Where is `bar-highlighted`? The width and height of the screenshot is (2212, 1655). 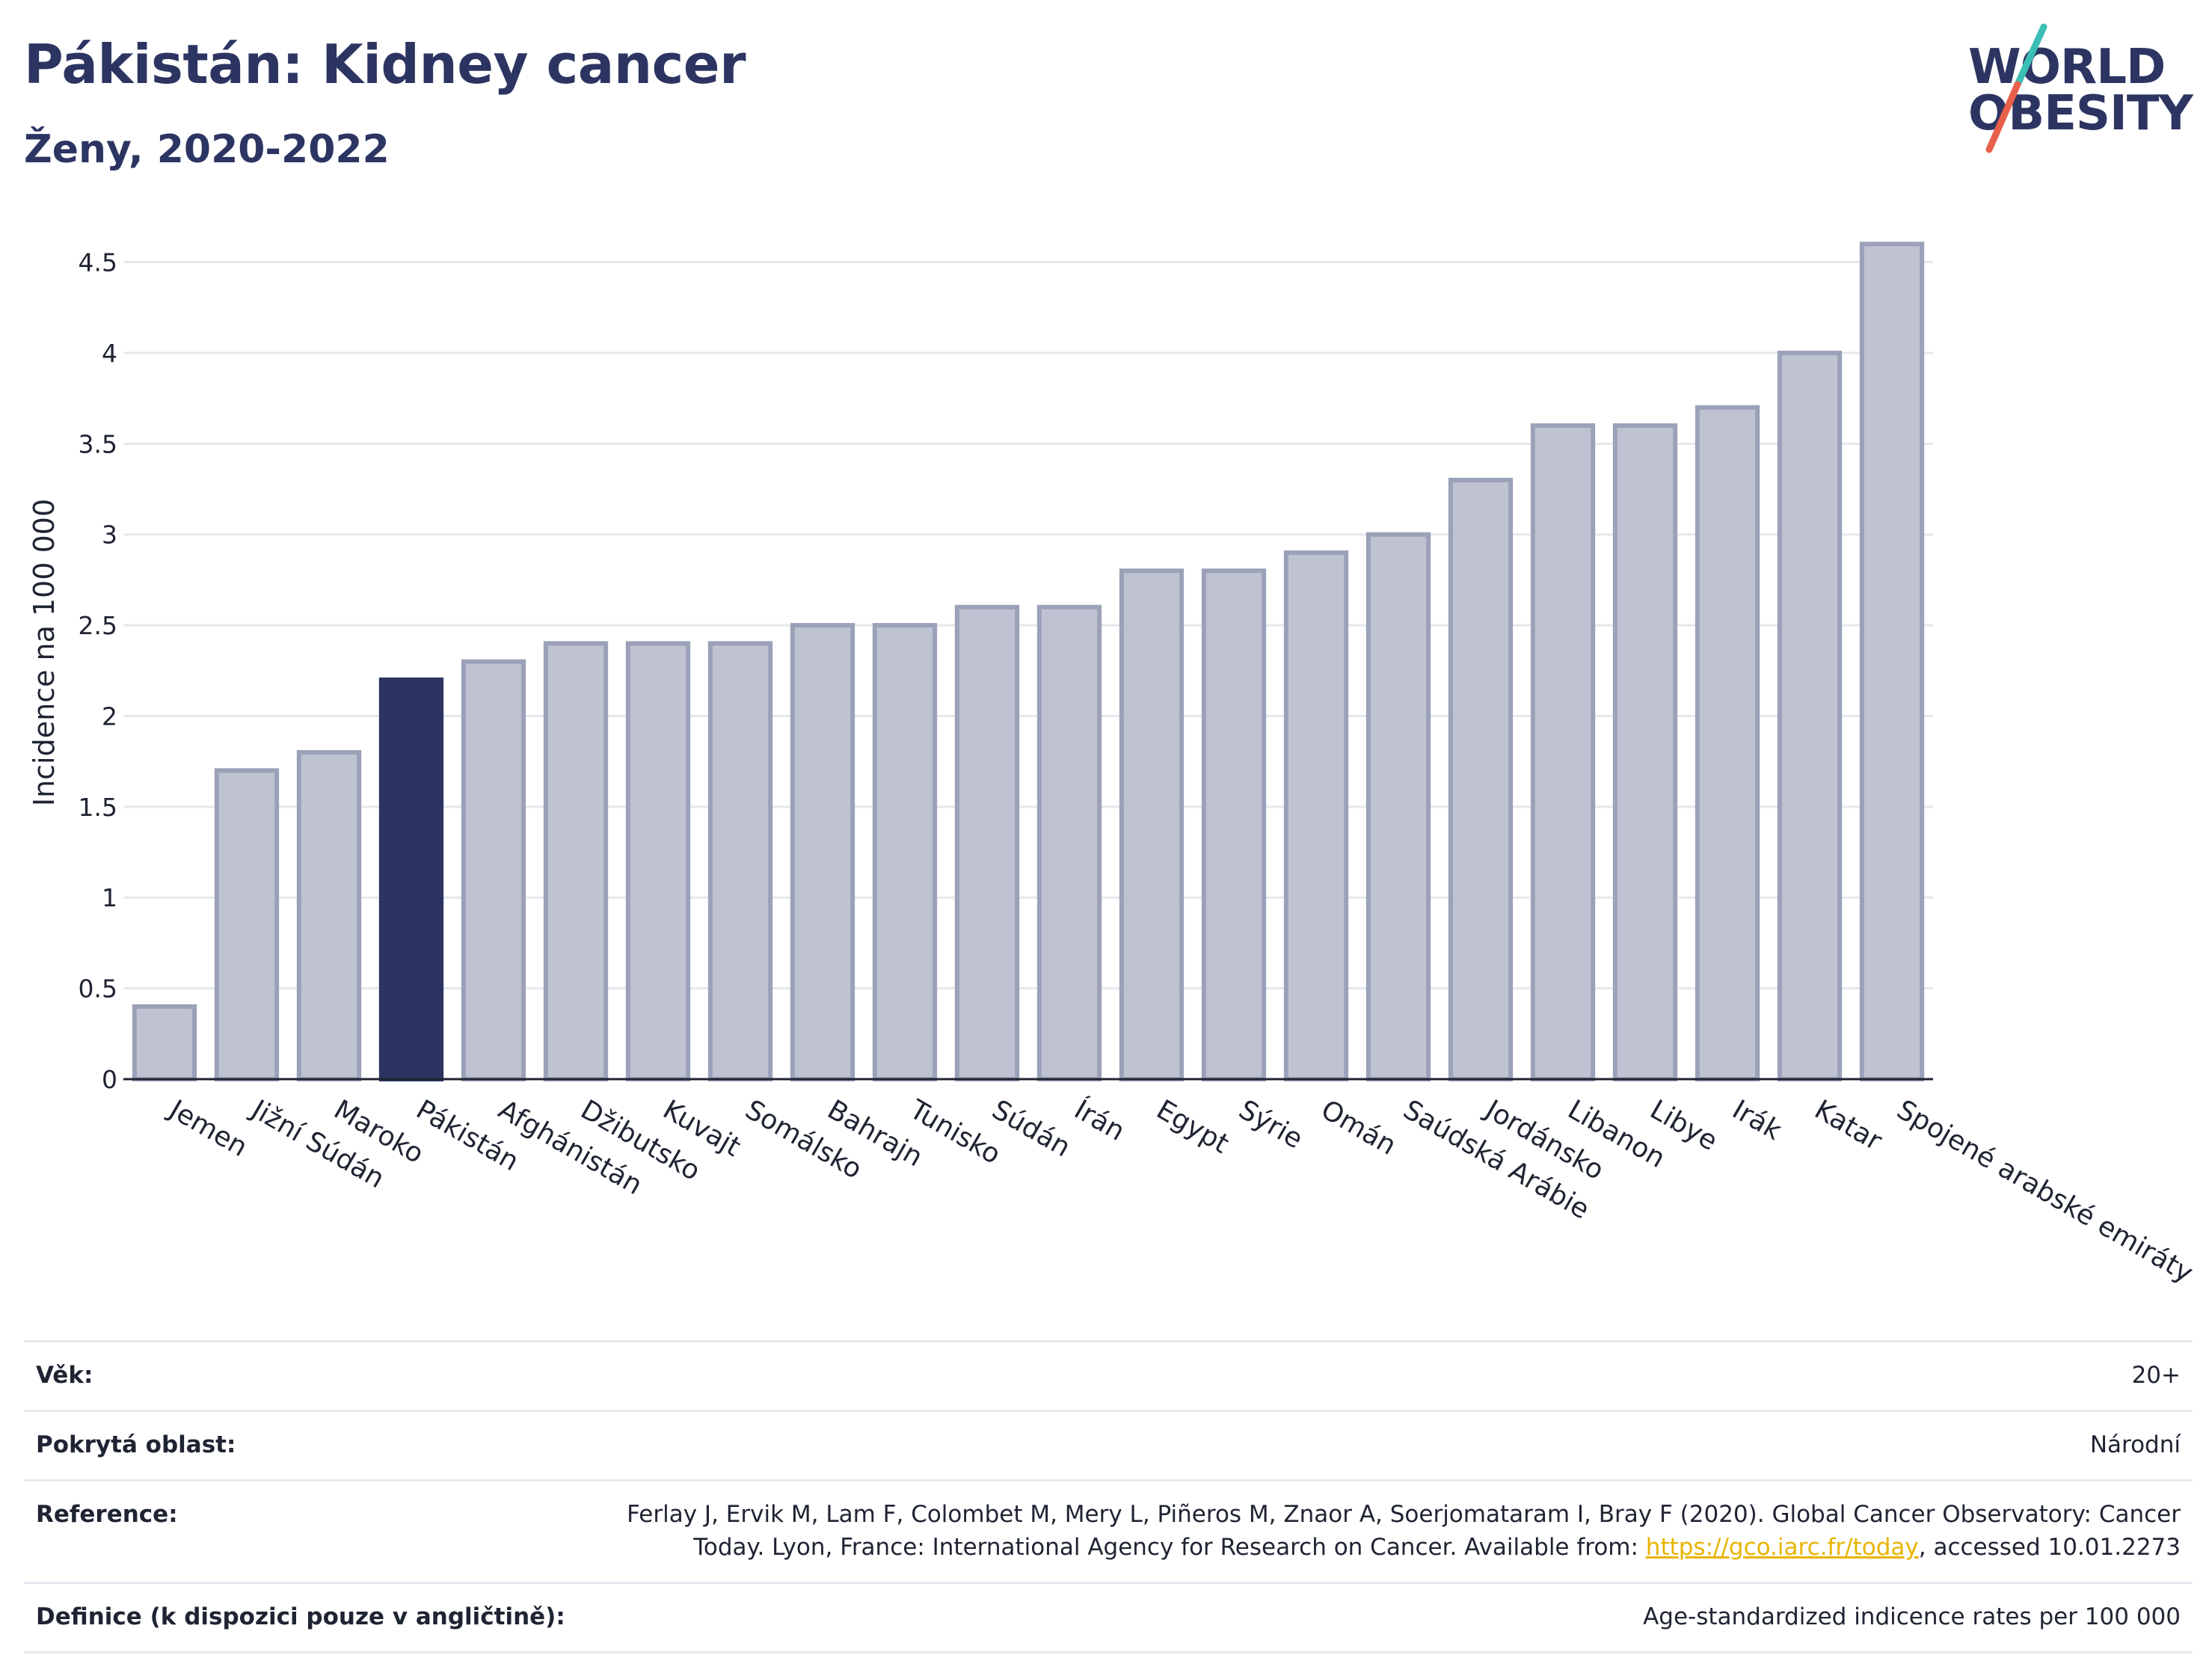 bar-highlighted is located at coordinates (411, 879).